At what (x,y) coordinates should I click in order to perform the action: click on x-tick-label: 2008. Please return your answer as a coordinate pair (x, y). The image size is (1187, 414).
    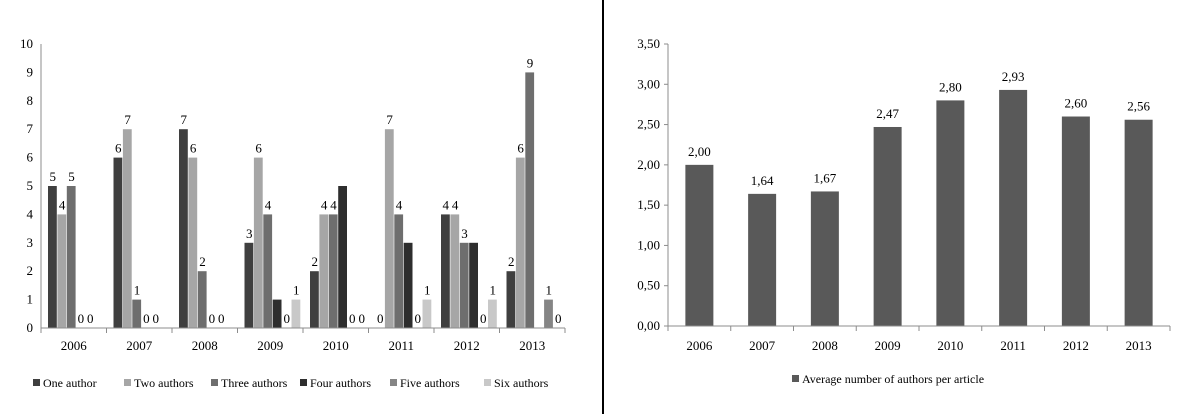
    Looking at the image, I should click on (205, 345).